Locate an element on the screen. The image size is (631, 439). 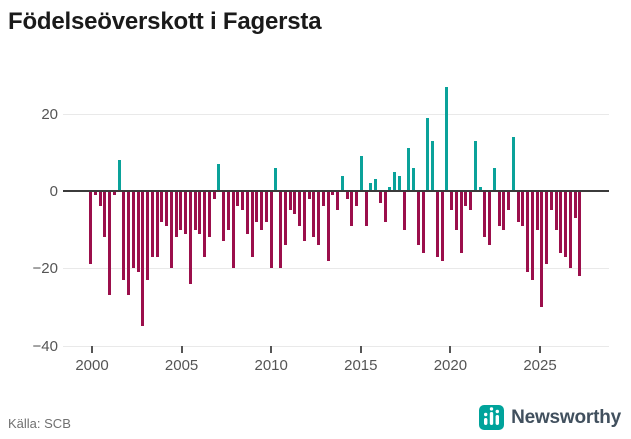
bar-2007Q1 is located at coordinates (224, 216).